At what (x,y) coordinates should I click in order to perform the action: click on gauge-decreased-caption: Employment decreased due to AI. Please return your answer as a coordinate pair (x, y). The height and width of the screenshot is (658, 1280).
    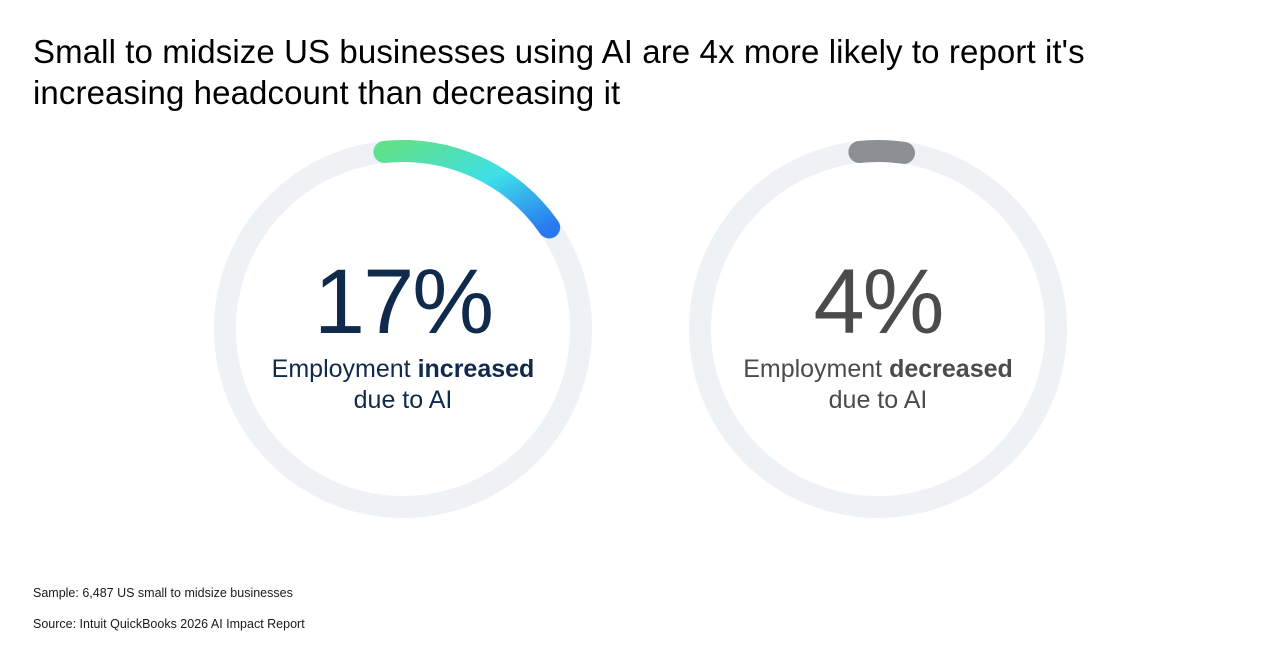
    Looking at the image, I should click on (878, 385).